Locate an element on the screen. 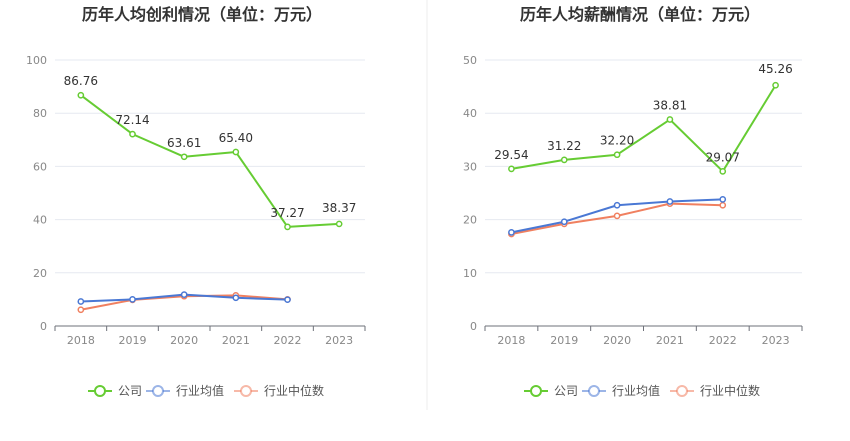 The height and width of the screenshot is (441, 850). chart-title-salary: 历年人均薪酬情况（单位：万元） is located at coordinates (640, 14).